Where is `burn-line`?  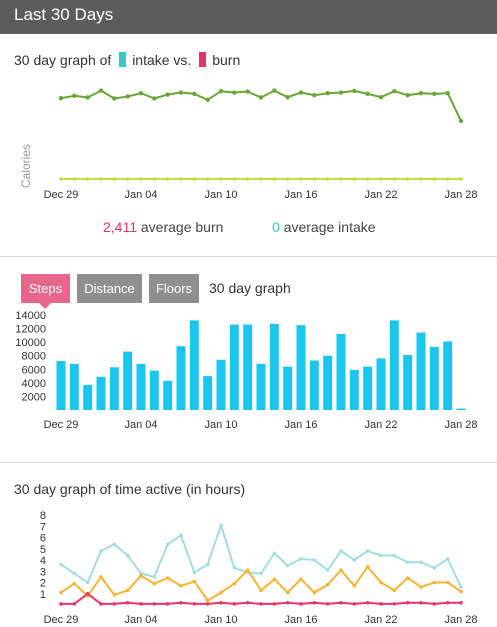
burn-line is located at coordinates (261, 105).